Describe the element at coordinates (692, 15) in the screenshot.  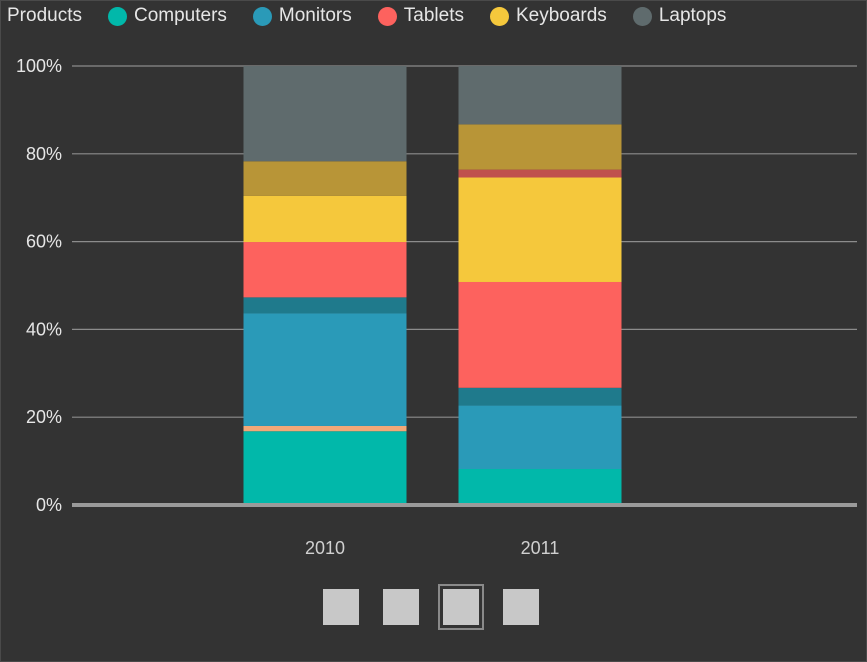
I see `legend-label: Laptops` at that location.